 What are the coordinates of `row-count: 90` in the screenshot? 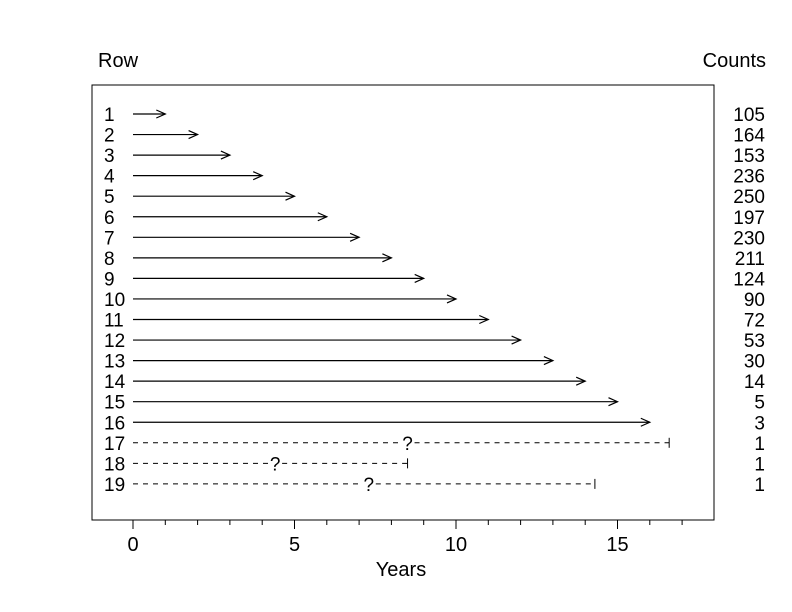 It's located at (754, 300).